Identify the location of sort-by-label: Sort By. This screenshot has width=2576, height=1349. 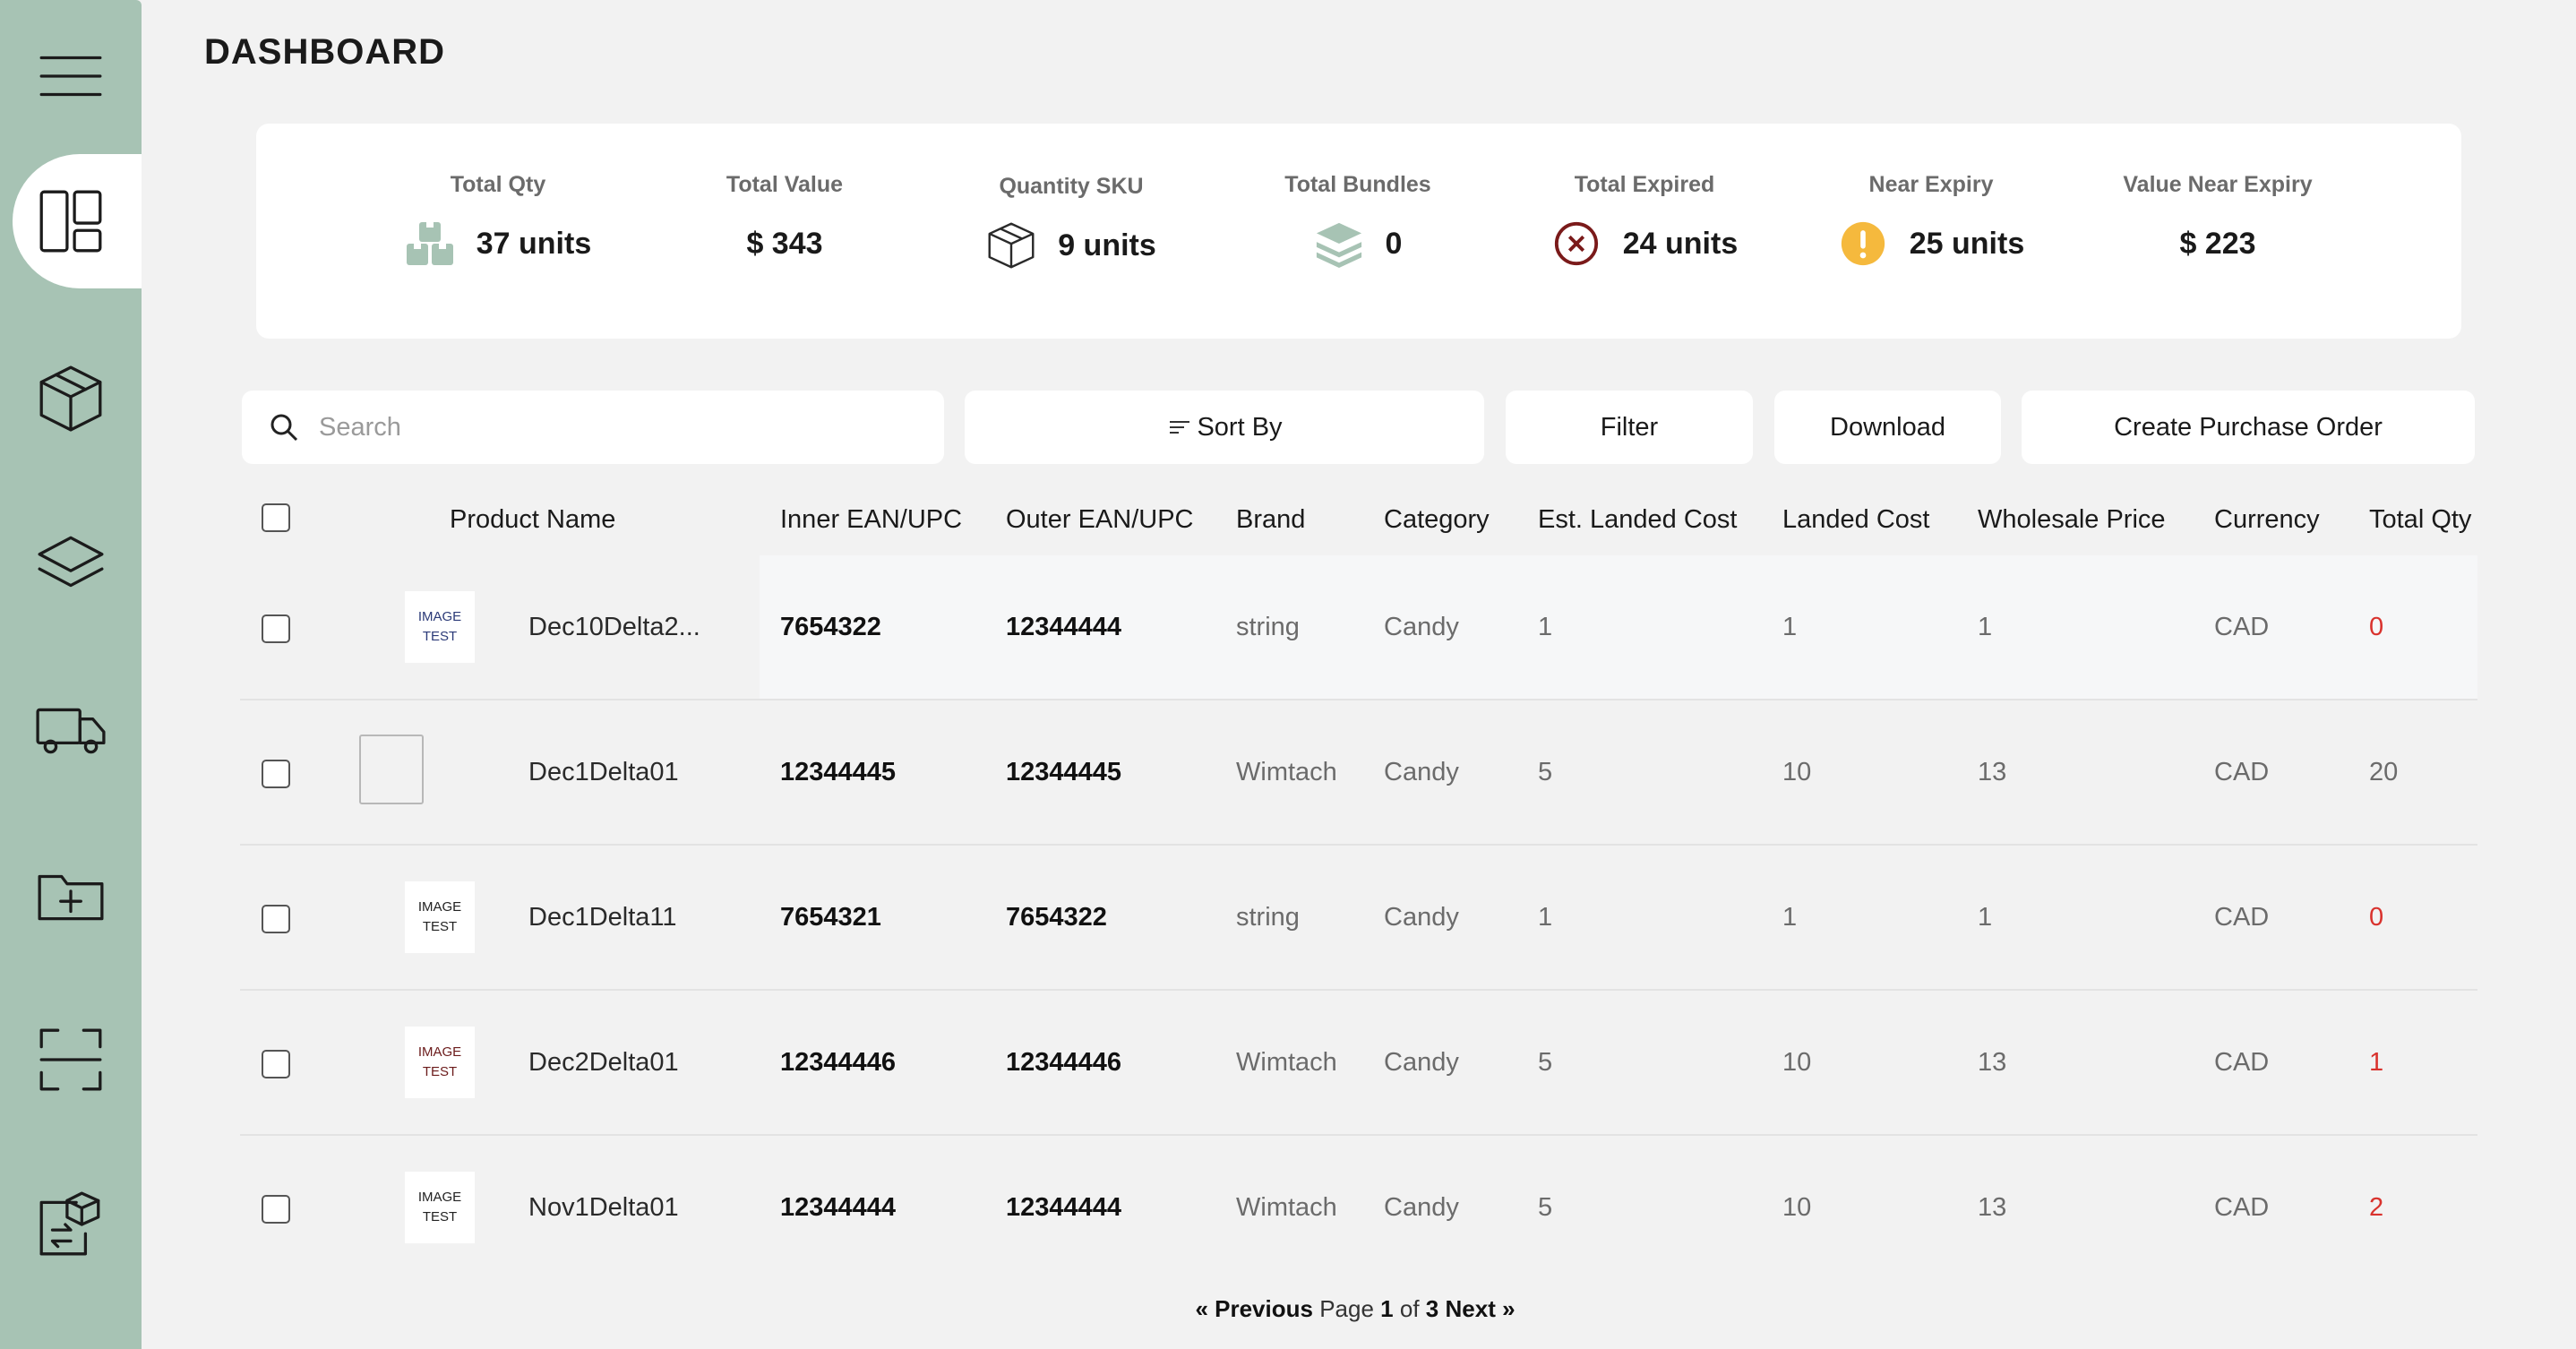
(1240, 427).